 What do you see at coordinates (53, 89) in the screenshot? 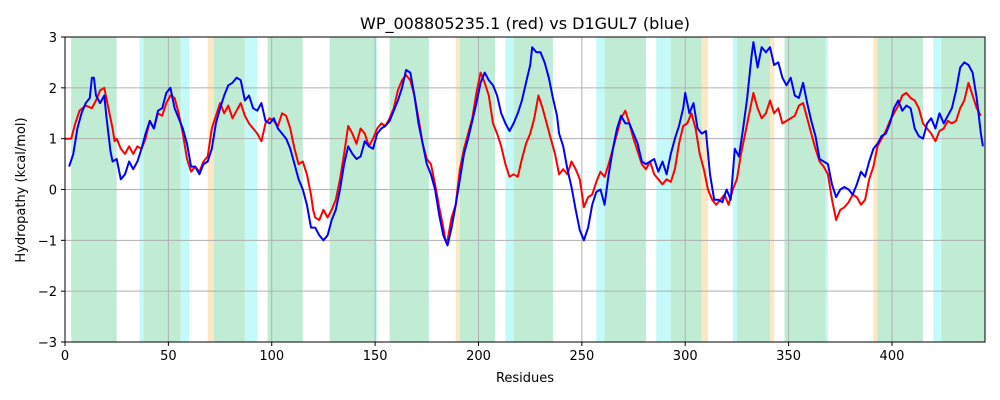
I see `y-tick-label: 2` at bounding box center [53, 89].